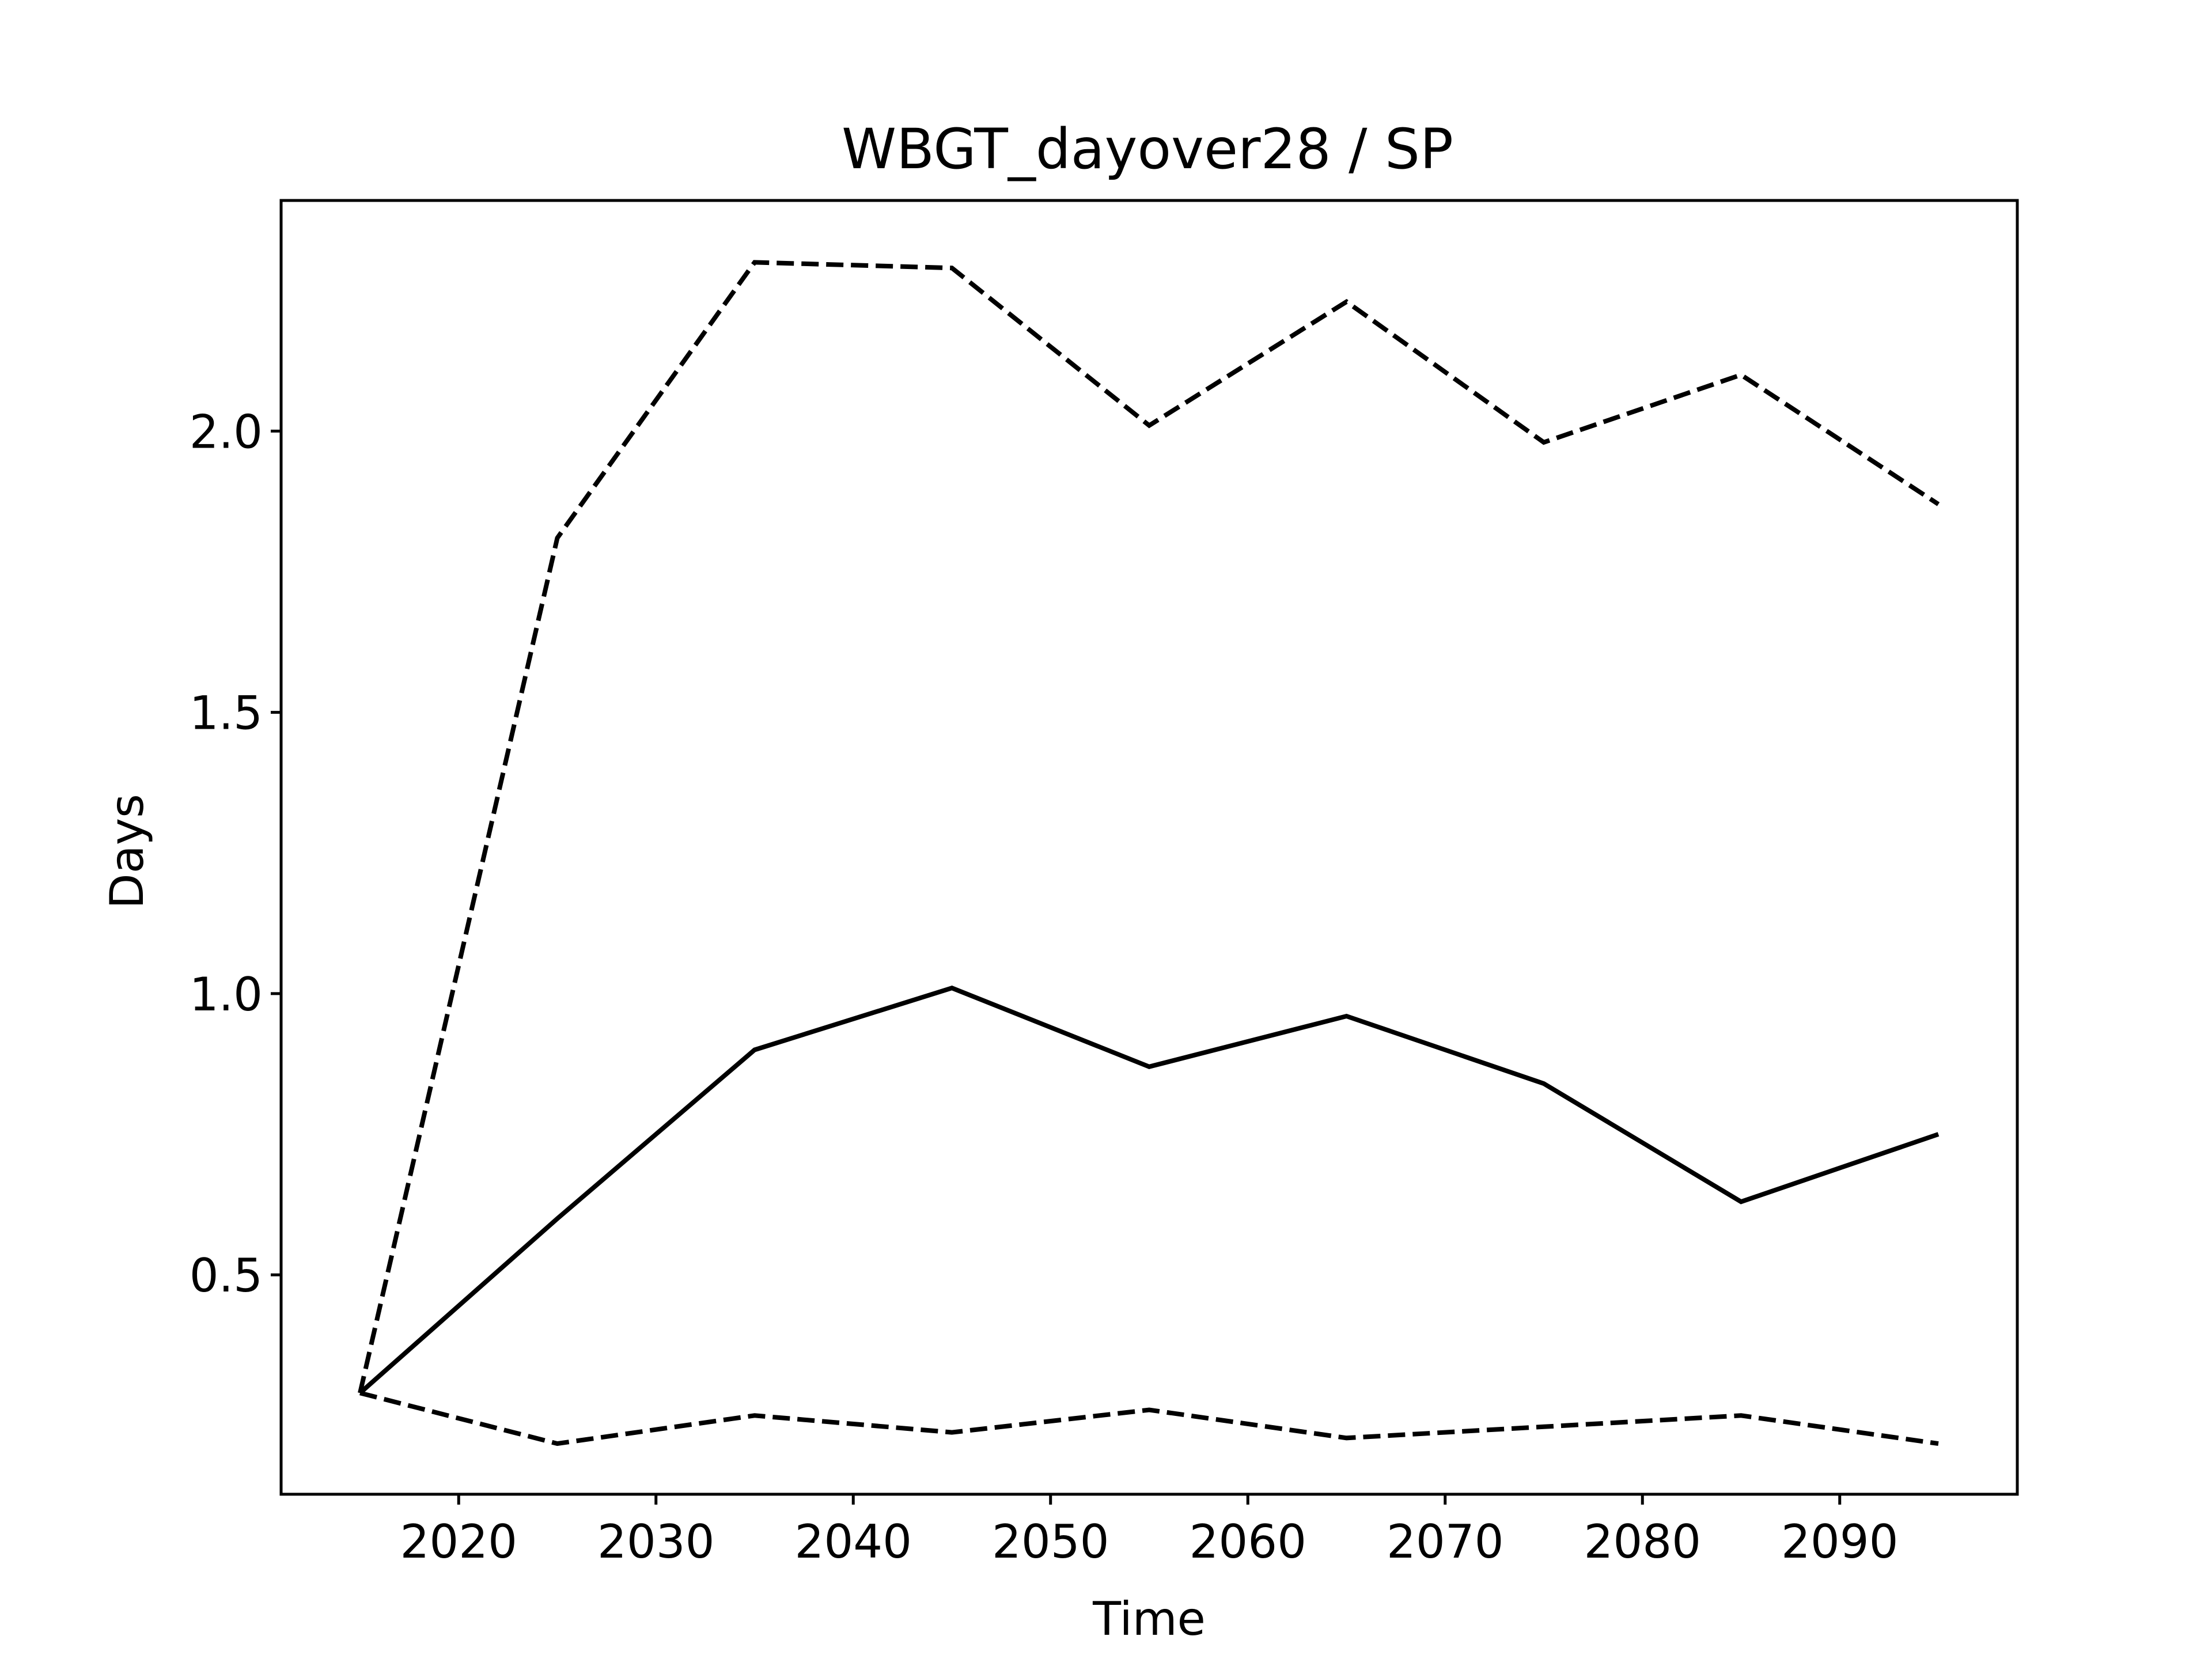 The image size is (2212, 1659). I want to click on x-axis-label: Time, so click(1149, 1619).